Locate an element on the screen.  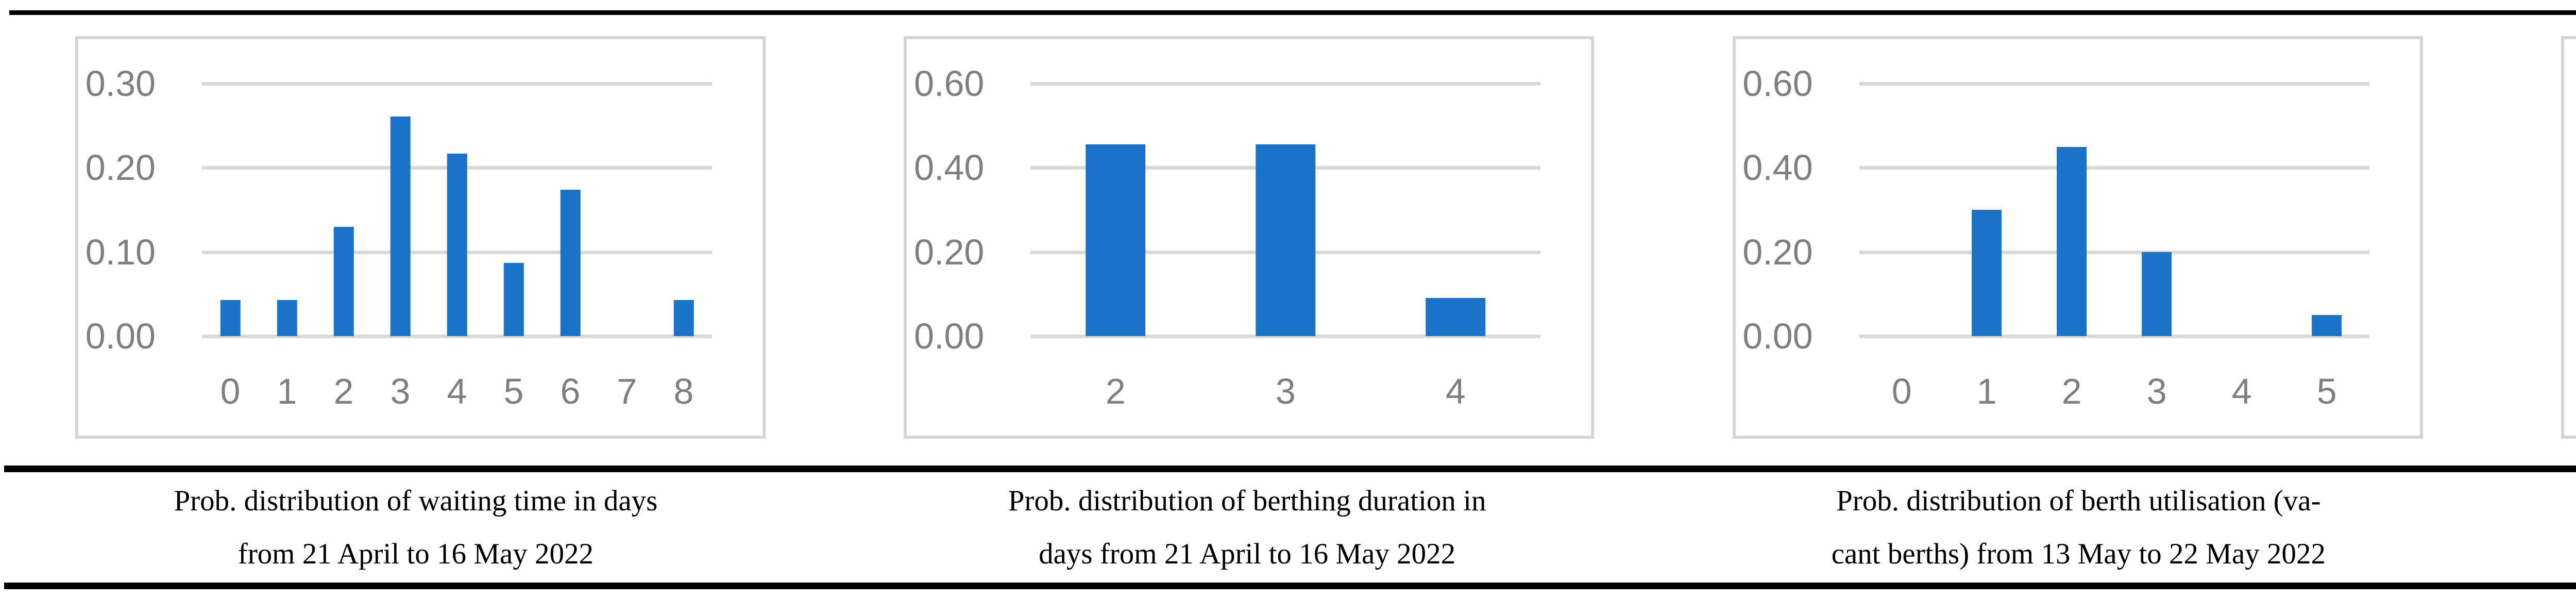
x-tick-label: 7 is located at coordinates (627, 391).